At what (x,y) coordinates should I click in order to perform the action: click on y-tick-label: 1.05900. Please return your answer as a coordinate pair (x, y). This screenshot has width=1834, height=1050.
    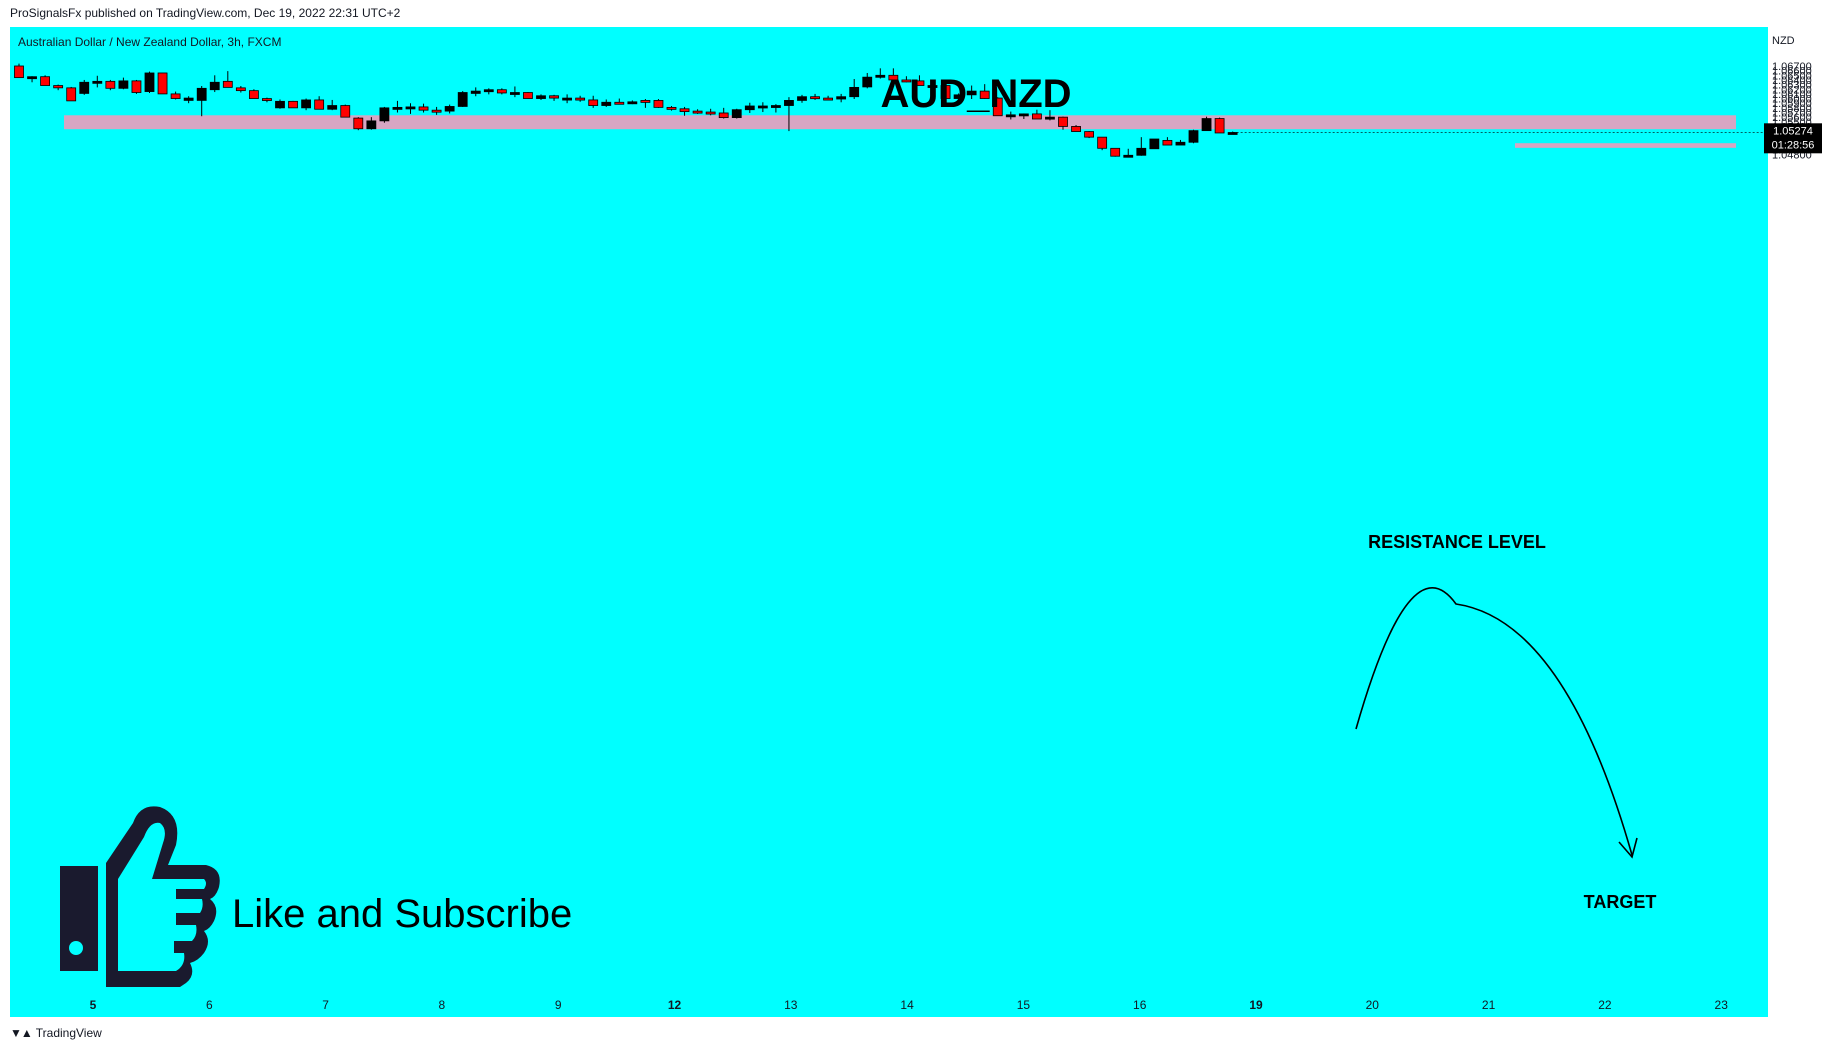
    Looking at the image, I should click on (1792, 104).